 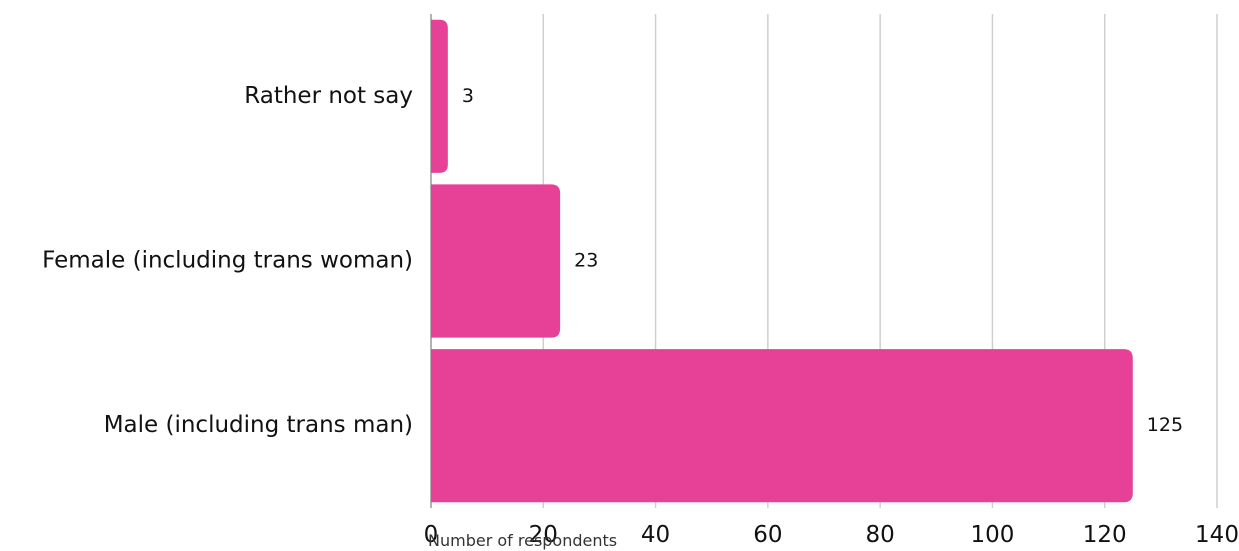 What do you see at coordinates (880, 535) in the screenshot?
I see `x-tick-label: 80` at bounding box center [880, 535].